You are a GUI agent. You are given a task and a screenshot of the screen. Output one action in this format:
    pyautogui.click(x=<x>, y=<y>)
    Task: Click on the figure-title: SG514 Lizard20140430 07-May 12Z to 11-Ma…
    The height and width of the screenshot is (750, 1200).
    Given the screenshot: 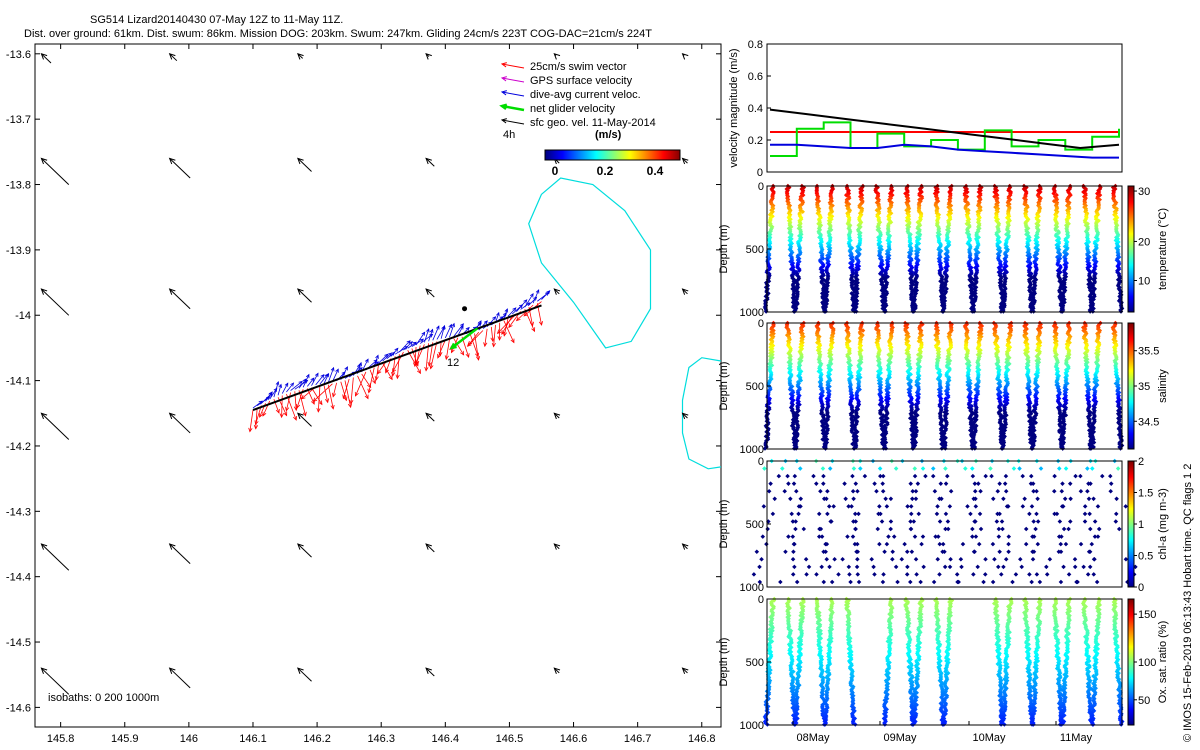 What is the action you would take?
    pyautogui.click(x=216, y=20)
    